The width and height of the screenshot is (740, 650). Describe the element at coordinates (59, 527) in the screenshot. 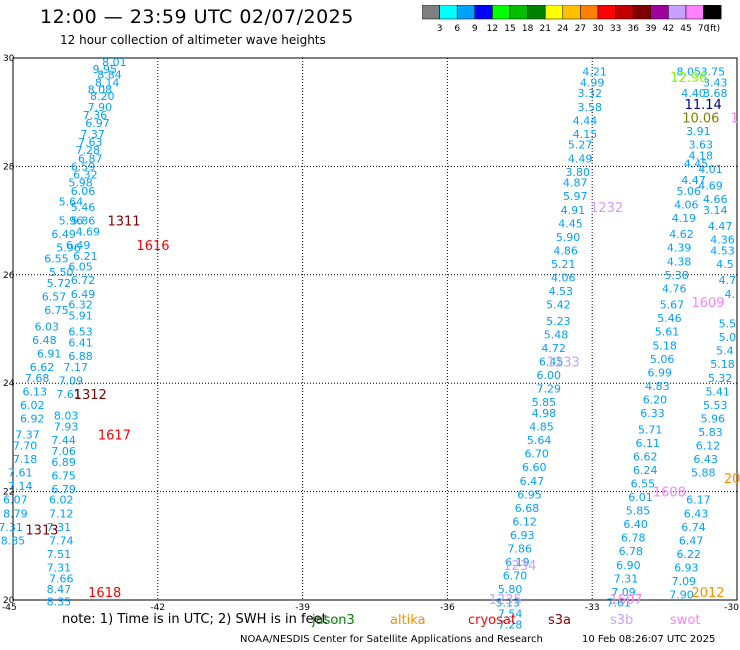

I see `wave-height-label: 7.31` at that location.